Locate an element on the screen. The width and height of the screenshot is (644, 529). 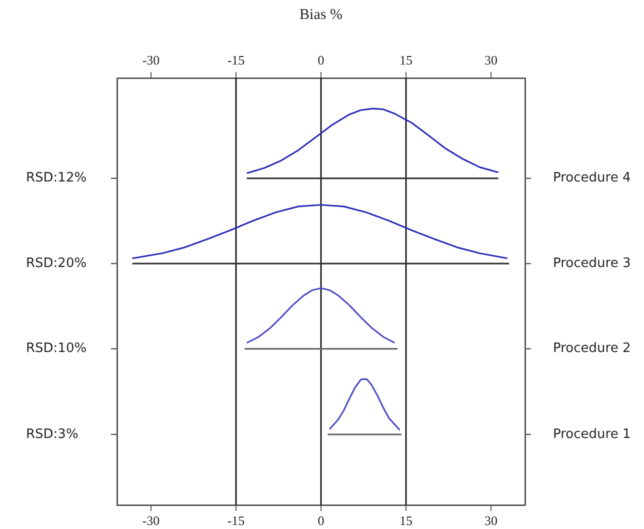
x-tick-label: -15 is located at coordinates (236, 520).